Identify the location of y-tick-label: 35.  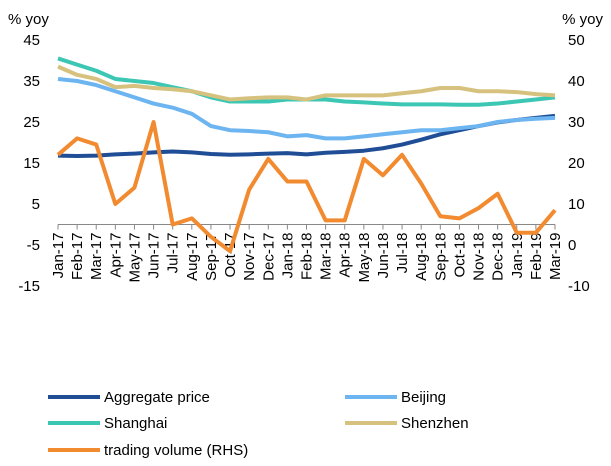
(31, 81).